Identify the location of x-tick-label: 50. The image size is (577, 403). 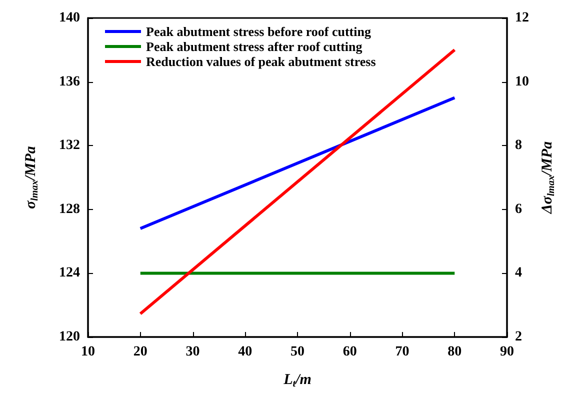
(297, 352).